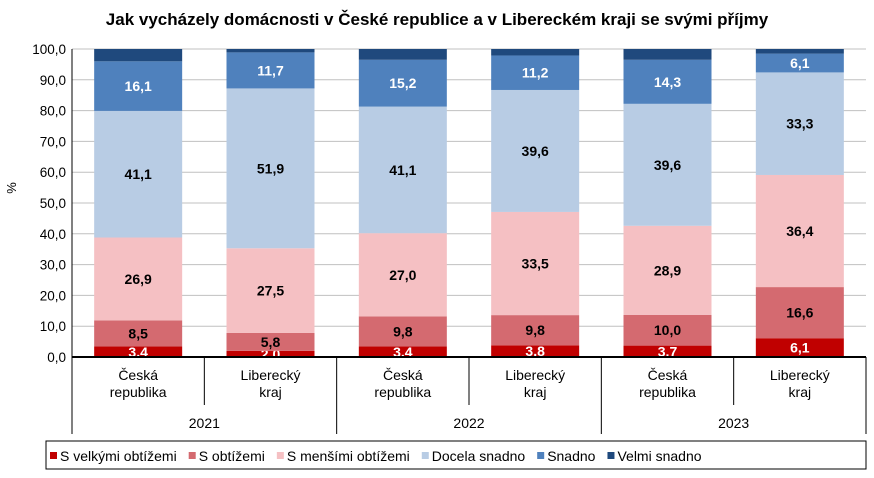 This screenshot has height=478, width=874. I want to click on y-tick-label: 30,0, so click(53, 265).